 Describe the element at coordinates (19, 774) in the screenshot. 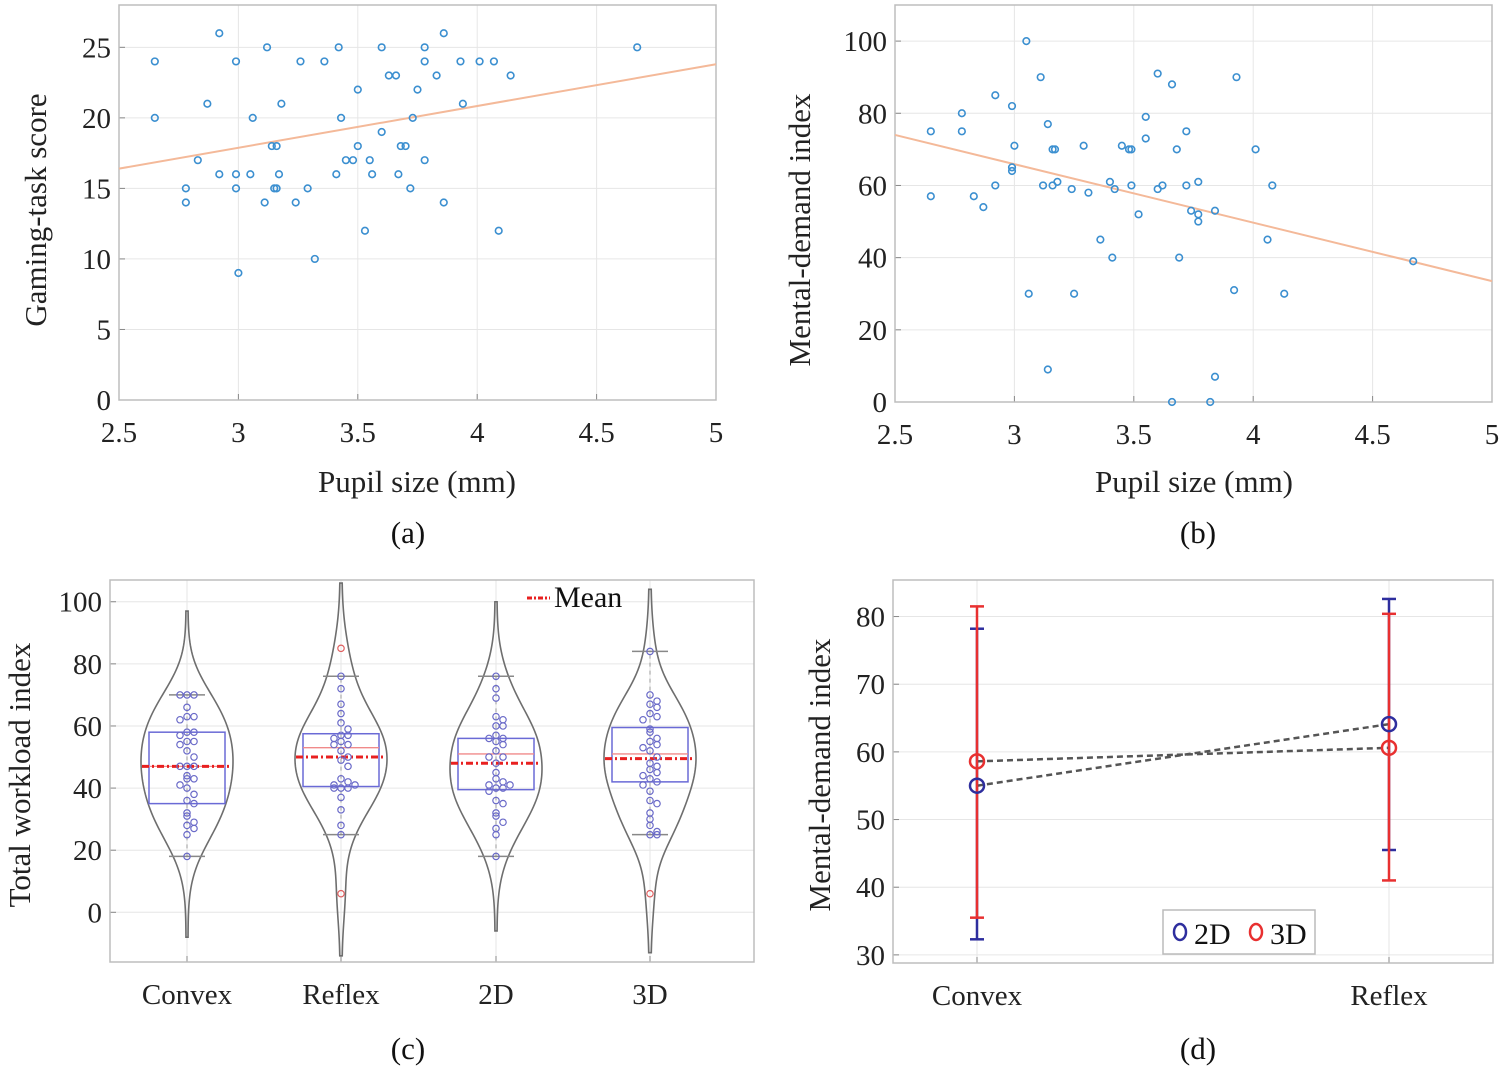

I see `panel-c-ylabel: Total workload index` at that location.